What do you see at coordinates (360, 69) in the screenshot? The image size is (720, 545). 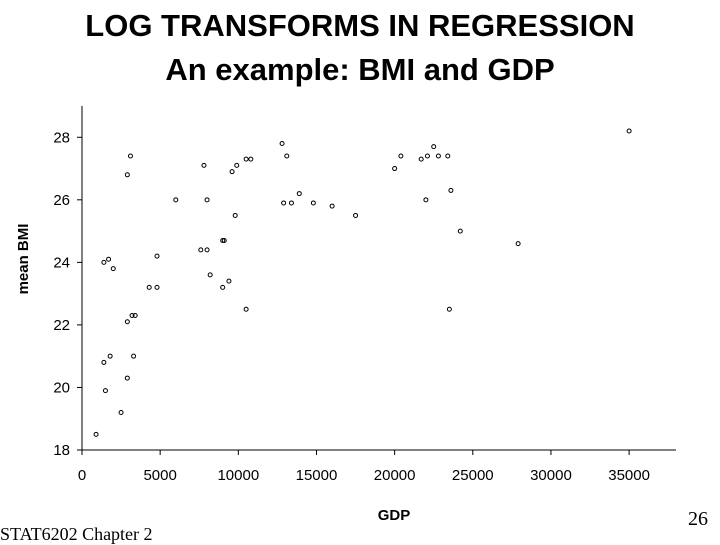 I see `slide-subtitle: An example: BMI and GDP` at bounding box center [360, 69].